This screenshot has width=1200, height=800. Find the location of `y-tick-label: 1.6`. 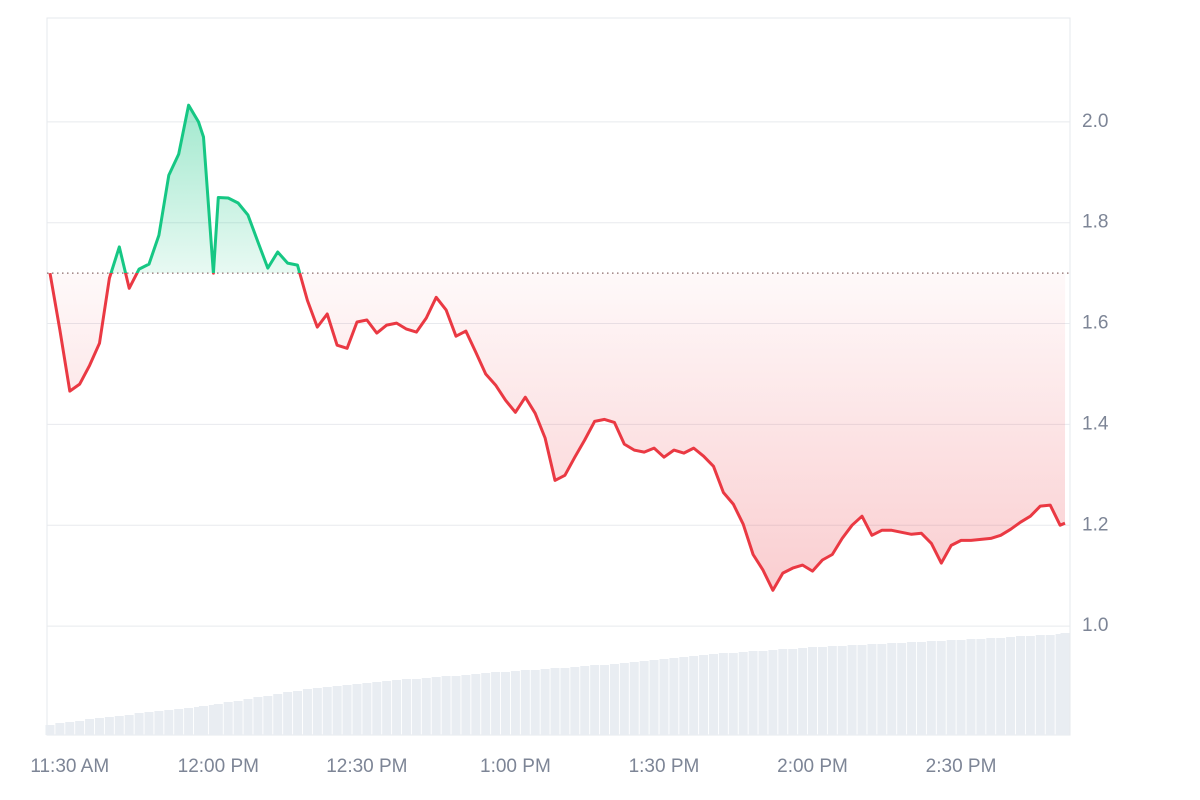

y-tick-label: 1.6 is located at coordinates (1095, 323).